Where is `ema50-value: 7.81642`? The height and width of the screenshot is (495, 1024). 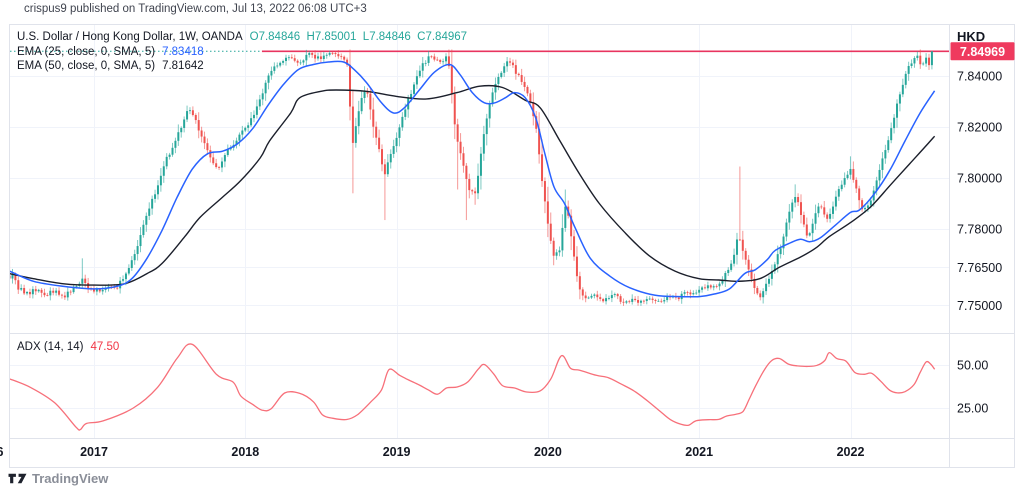
ema50-value: 7.81642 is located at coordinates (183, 66).